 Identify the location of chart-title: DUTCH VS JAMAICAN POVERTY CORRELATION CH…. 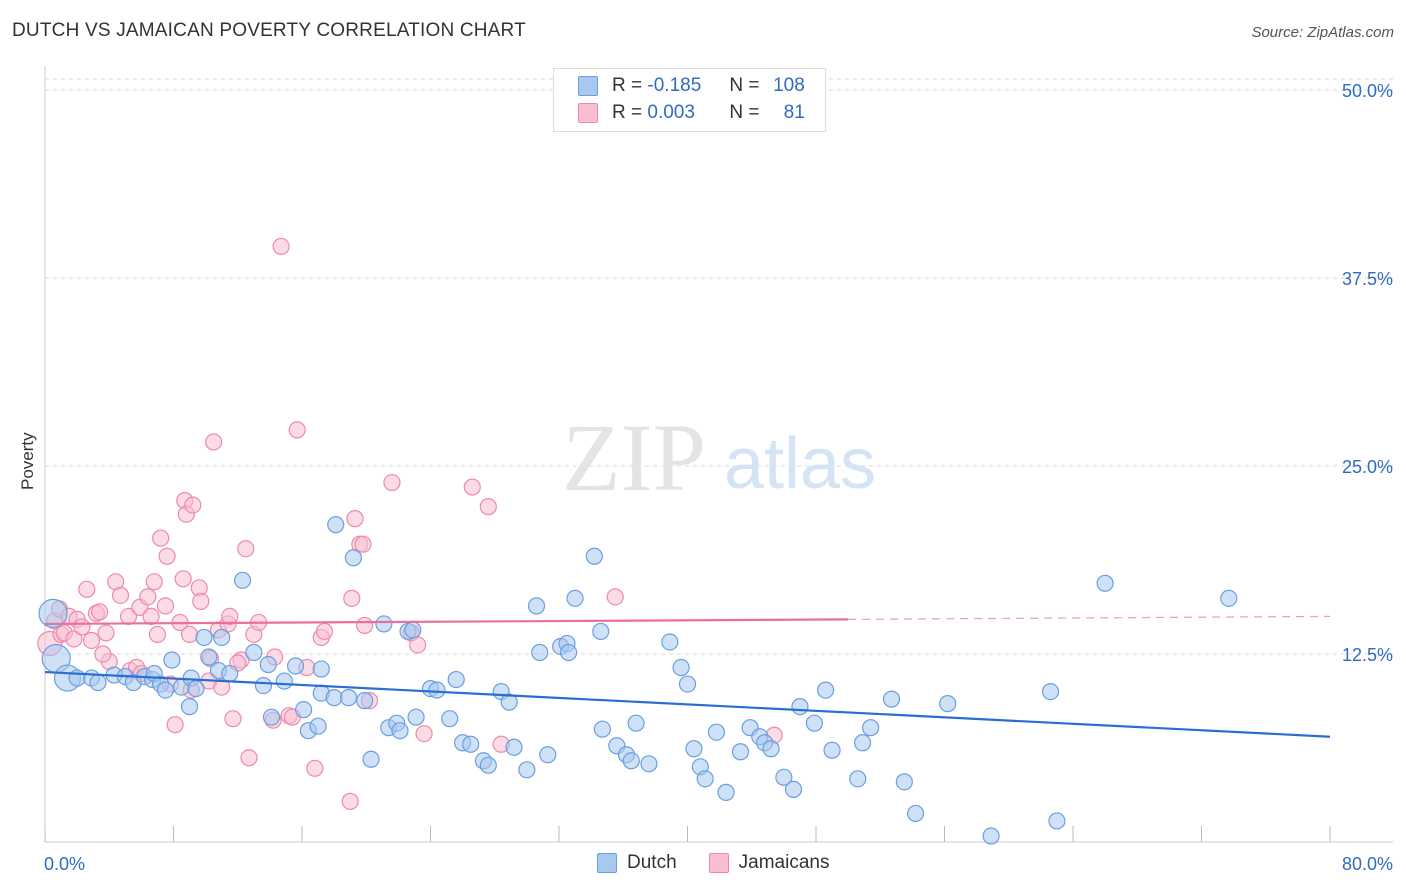
(269, 30).